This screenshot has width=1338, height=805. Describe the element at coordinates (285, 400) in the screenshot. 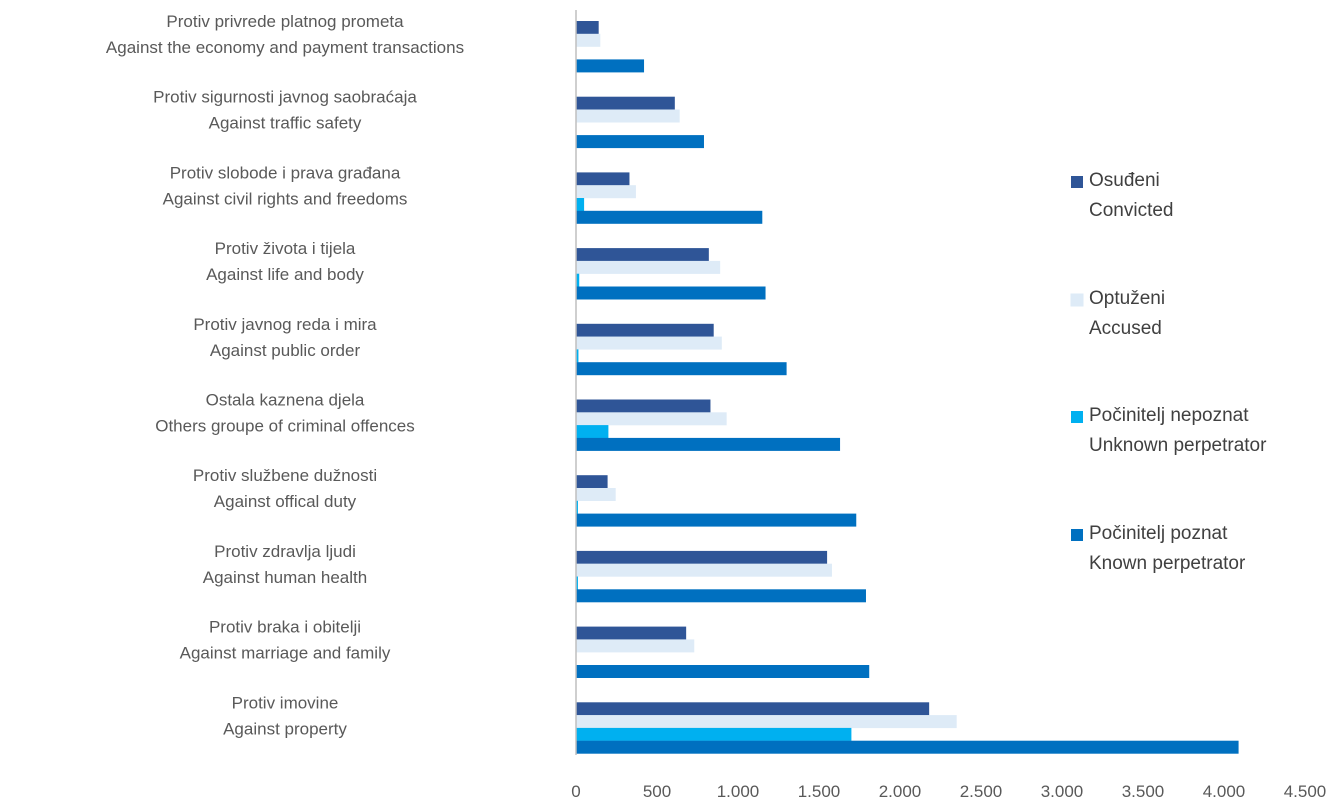

I see `category-label-line1: Ostala kaznena djela` at that location.